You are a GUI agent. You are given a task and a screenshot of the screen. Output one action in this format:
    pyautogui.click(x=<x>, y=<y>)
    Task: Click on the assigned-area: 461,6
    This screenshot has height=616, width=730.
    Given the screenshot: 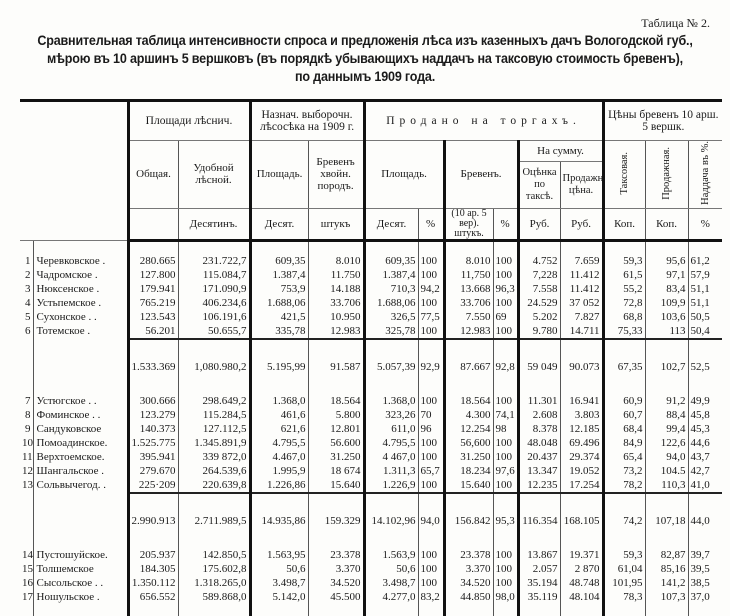 What is the action you would take?
    pyautogui.click(x=278, y=414)
    